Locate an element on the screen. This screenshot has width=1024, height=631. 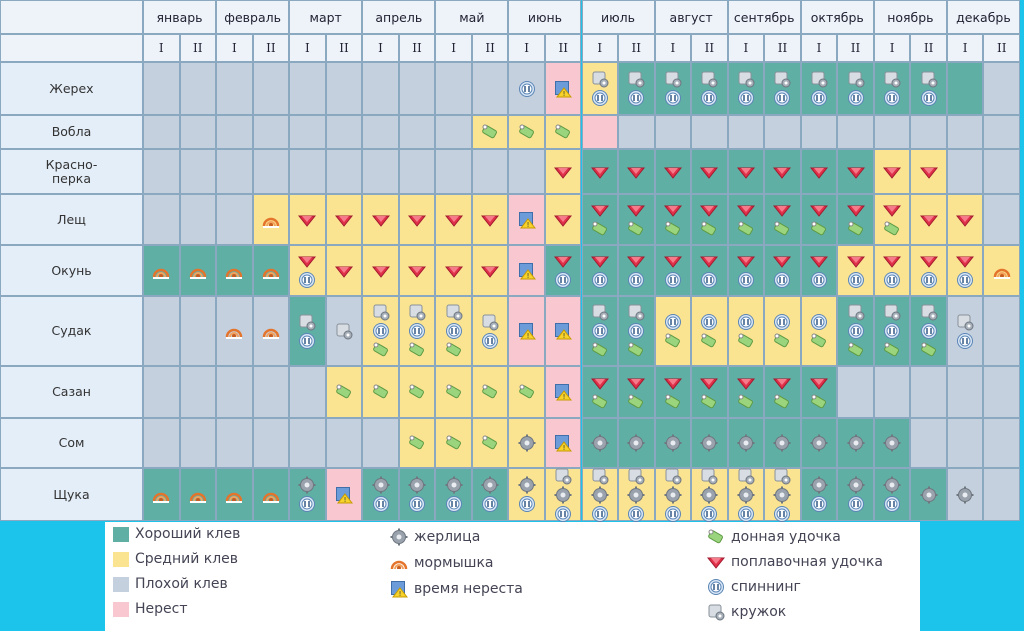
legend-plav-icon: поплавочная удочка is located at coordinates (794, 562).